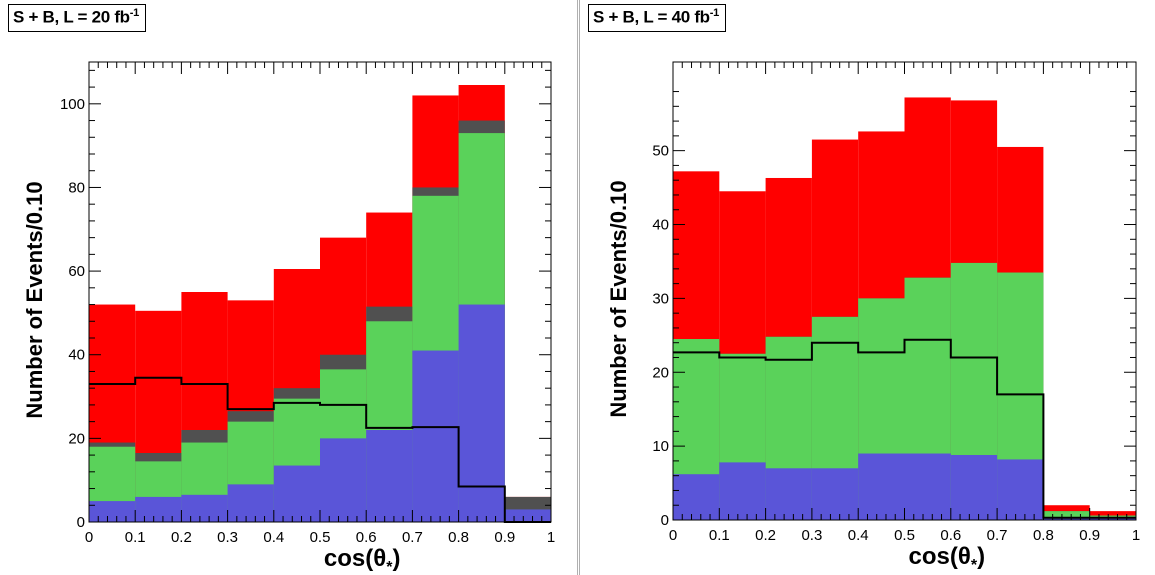  Describe the element at coordinates (72, 104) in the screenshot. I see `y-tick-label: 100` at that location.